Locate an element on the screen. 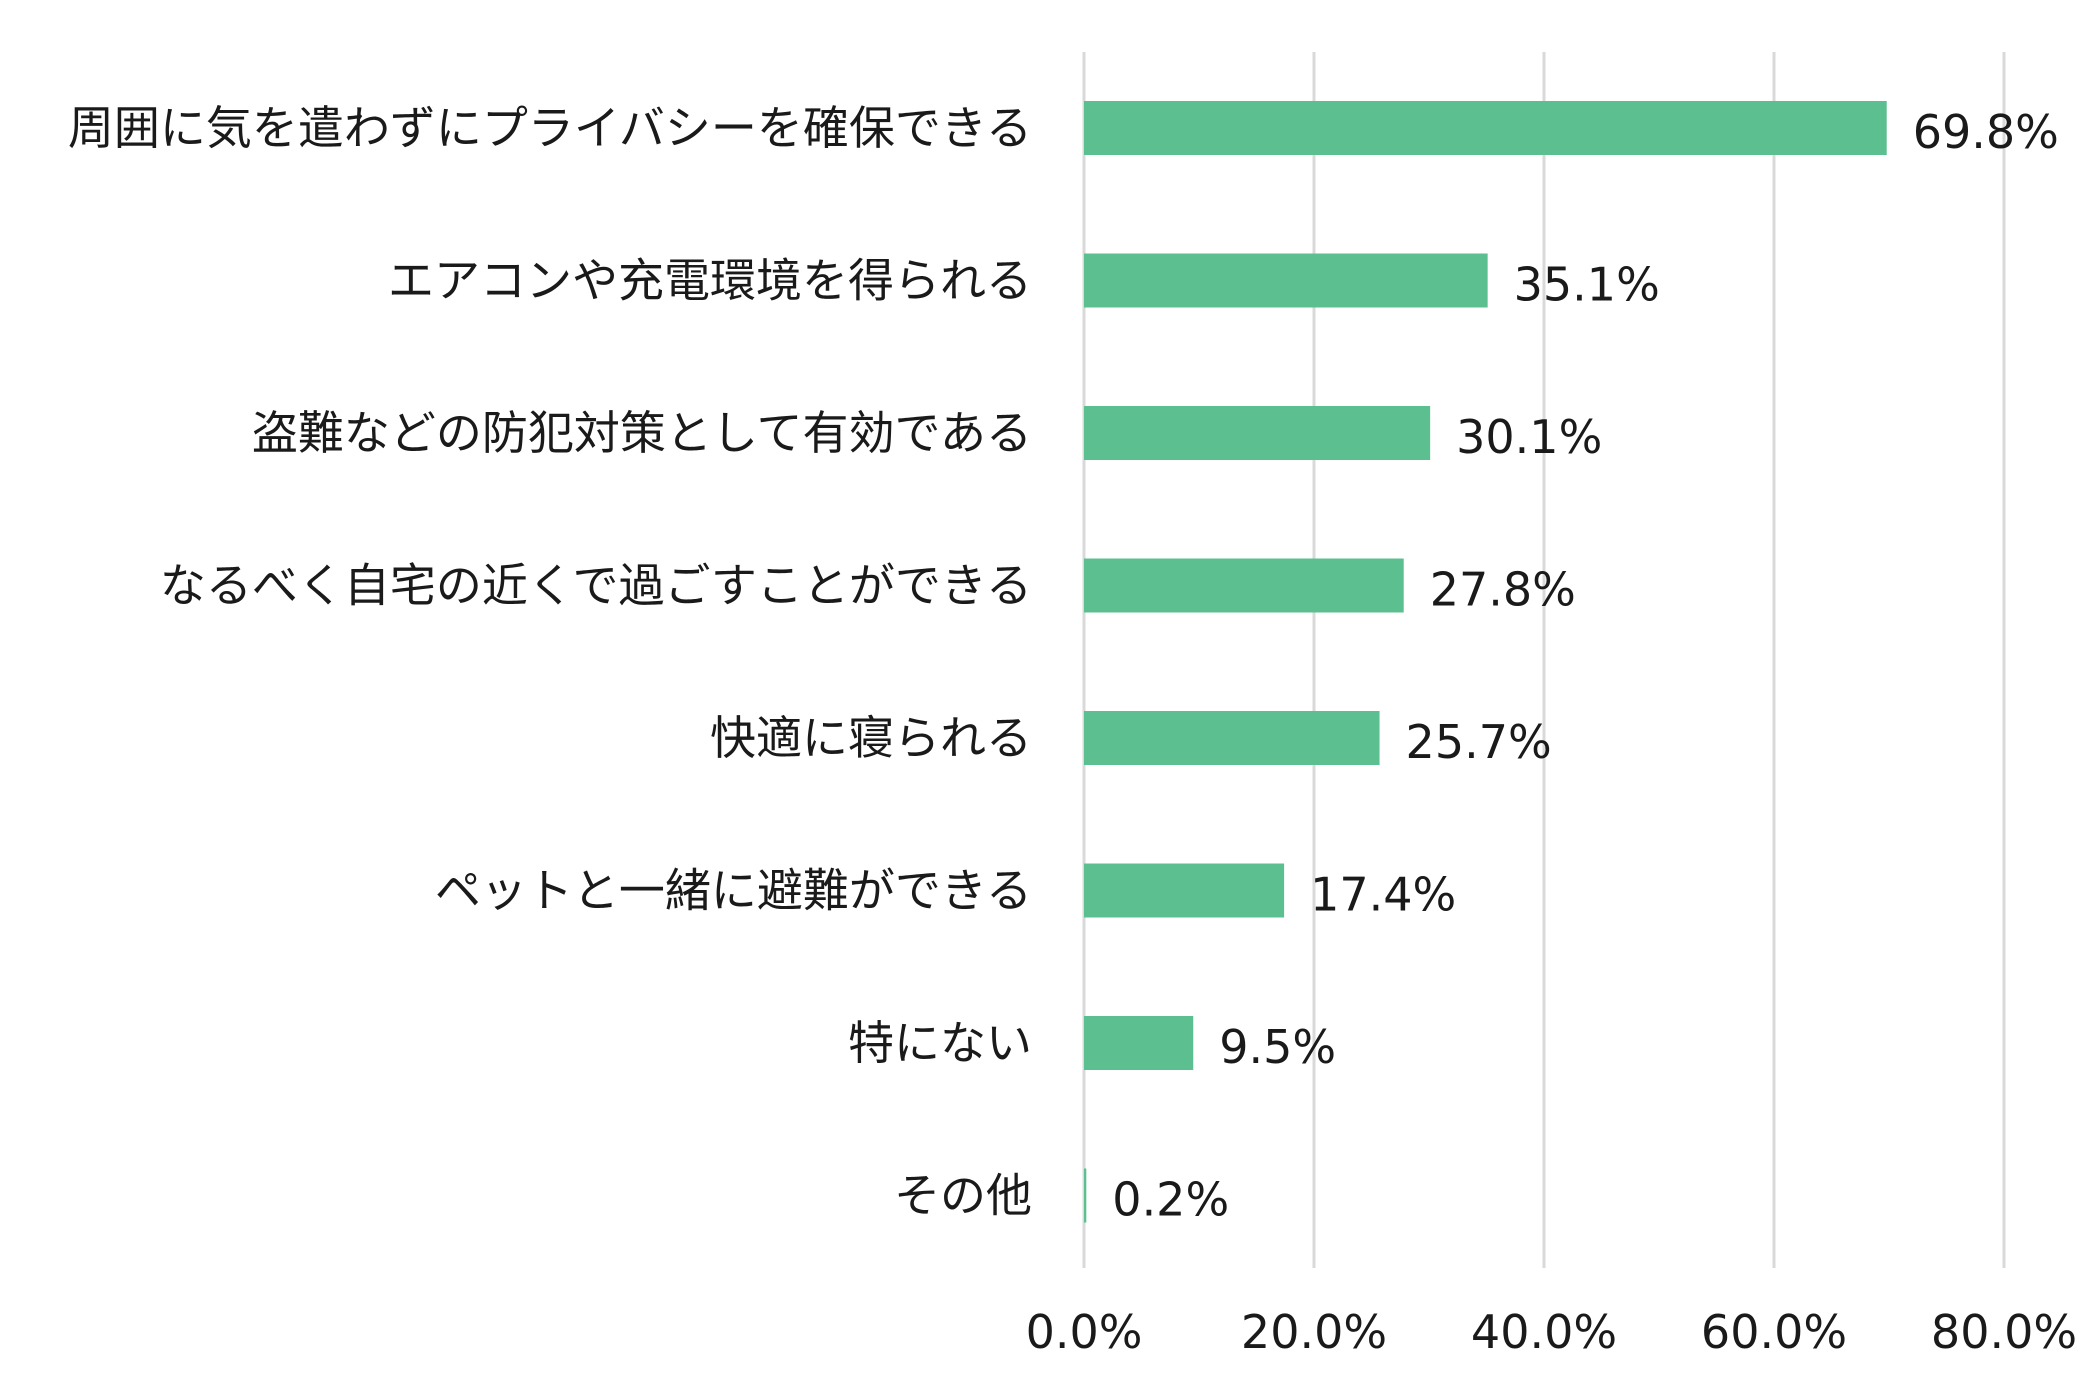 The image size is (2090, 1375). x-tick-label-3: 60.0% is located at coordinates (1774, 1332).